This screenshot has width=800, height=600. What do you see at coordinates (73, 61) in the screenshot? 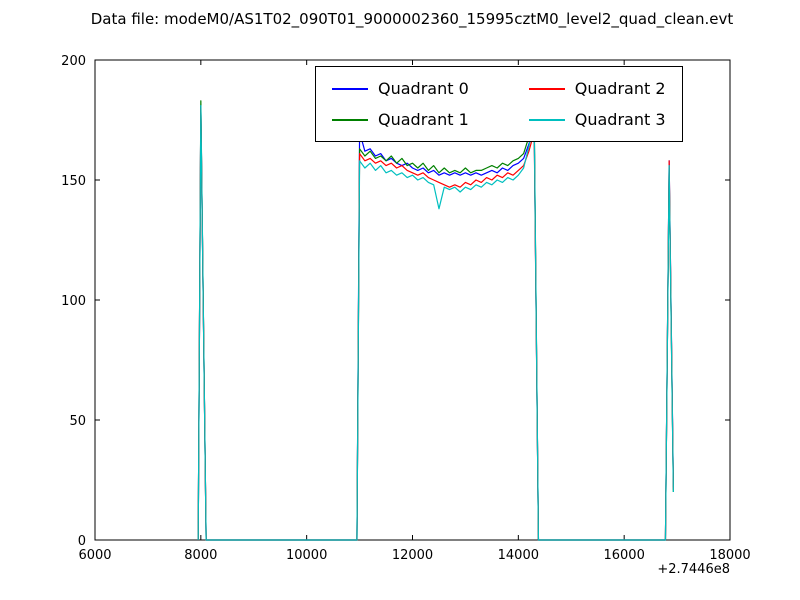
I see `y-tick-label: 200` at bounding box center [73, 61].